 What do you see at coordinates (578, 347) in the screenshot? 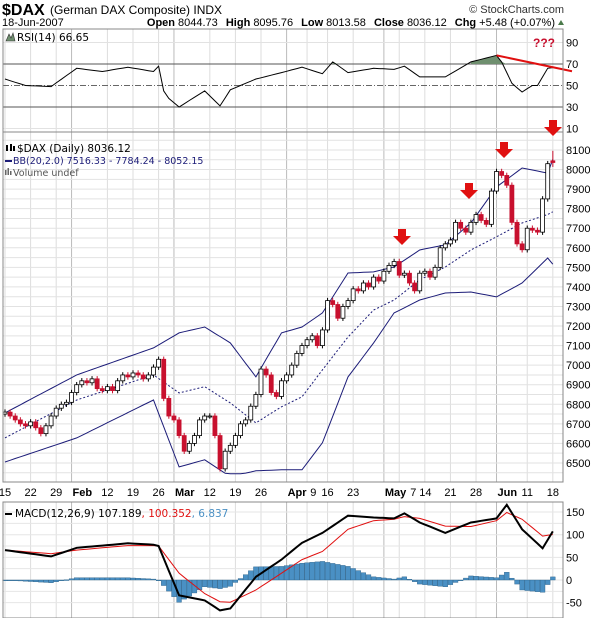
I see `price-tick-label: 7100` at bounding box center [578, 347].